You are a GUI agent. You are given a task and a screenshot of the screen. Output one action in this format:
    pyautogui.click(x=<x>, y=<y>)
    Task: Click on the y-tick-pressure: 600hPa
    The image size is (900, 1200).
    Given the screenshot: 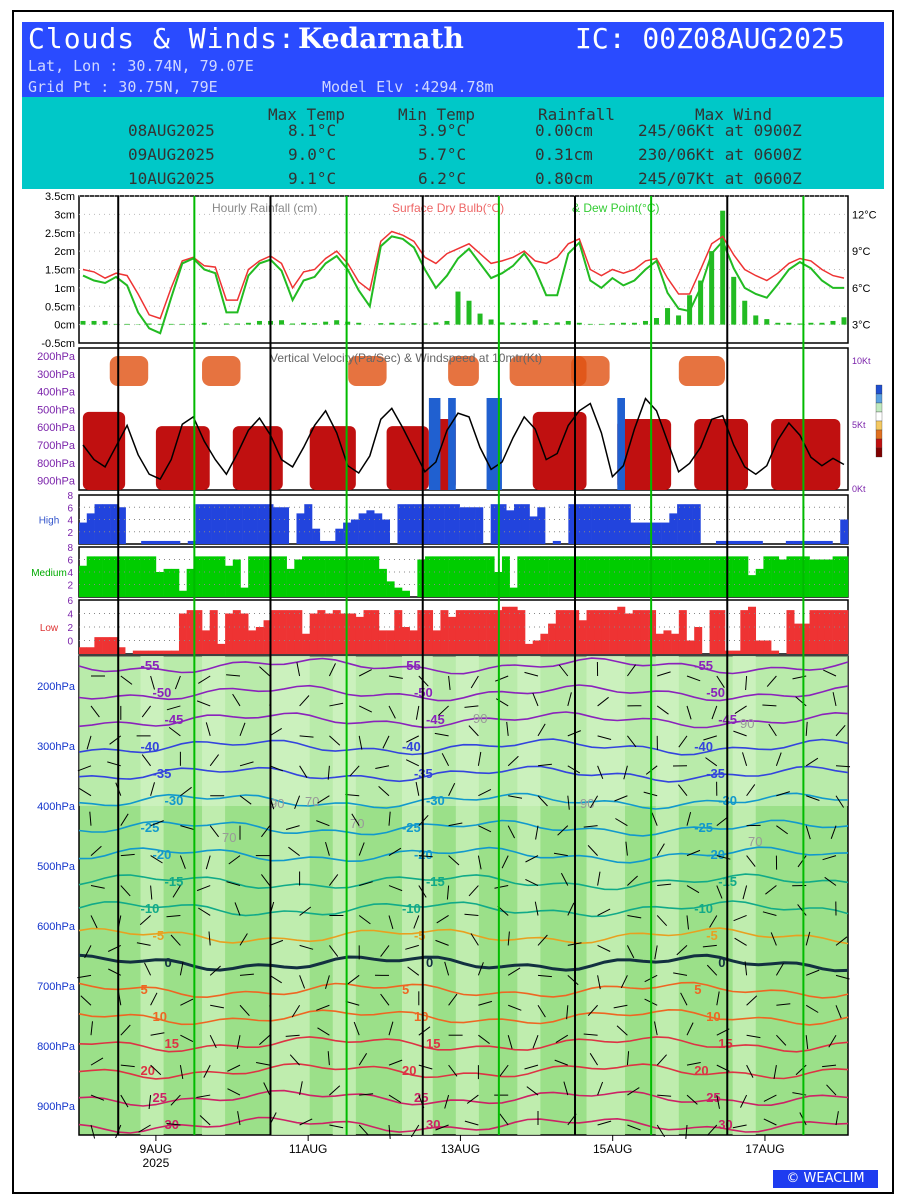 What is the action you would take?
    pyautogui.click(x=56, y=428)
    